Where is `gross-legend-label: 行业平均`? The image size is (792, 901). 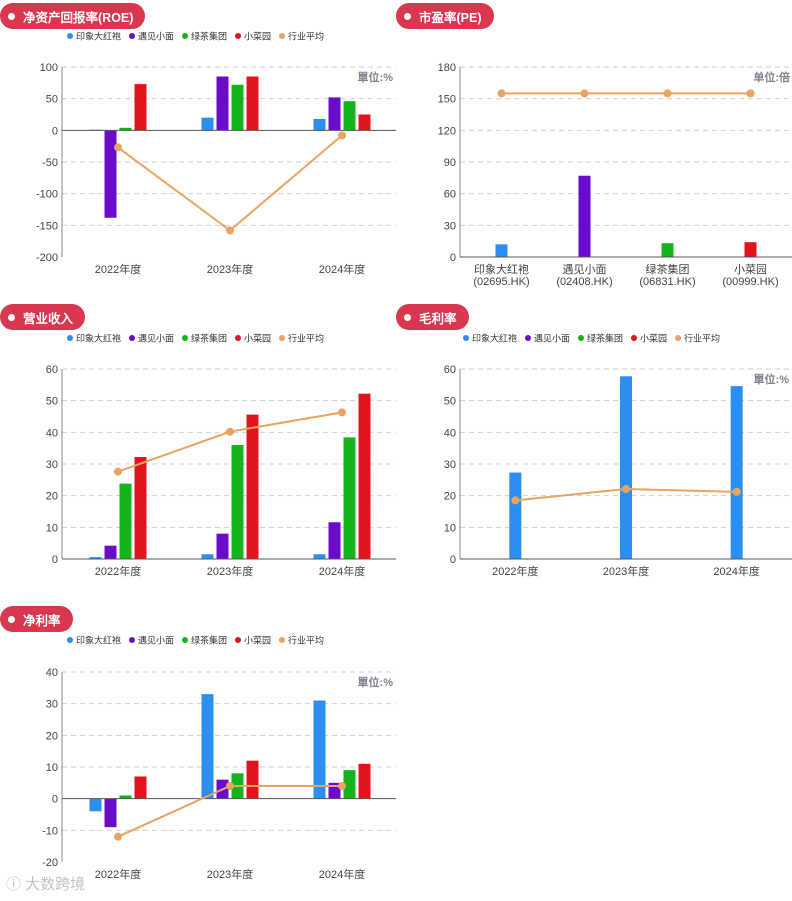 gross-legend-label: 行业平均 is located at coordinates (702, 338).